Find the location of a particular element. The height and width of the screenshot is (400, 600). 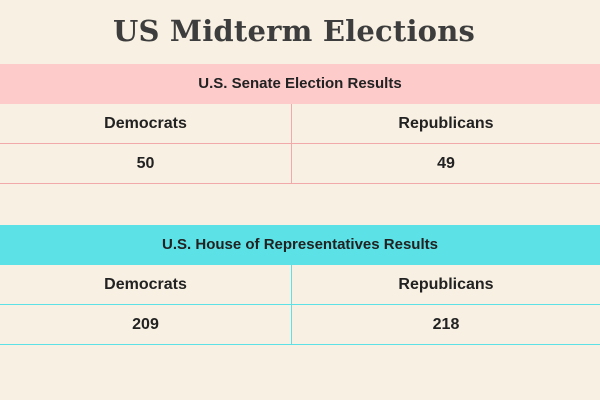

senate-column-header-row: Democrats Republicans is located at coordinates (300, 124).